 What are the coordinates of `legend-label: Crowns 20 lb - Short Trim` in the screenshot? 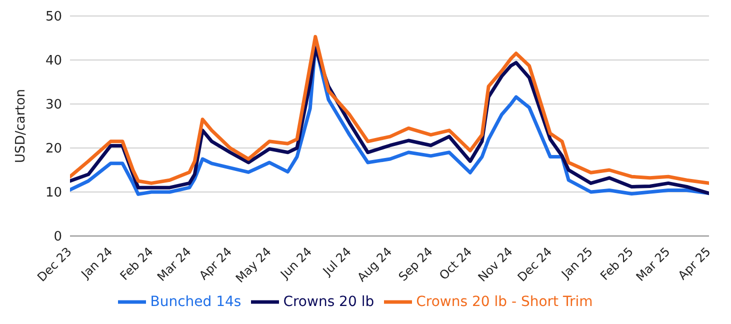 It's located at (504, 302).